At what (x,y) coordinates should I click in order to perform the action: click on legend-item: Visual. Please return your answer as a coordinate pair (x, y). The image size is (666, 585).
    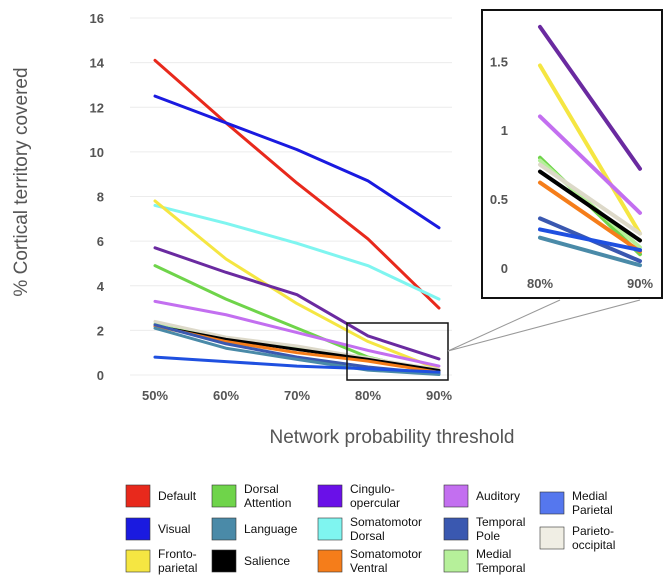
    Looking at the image, I should click on (157, 529).